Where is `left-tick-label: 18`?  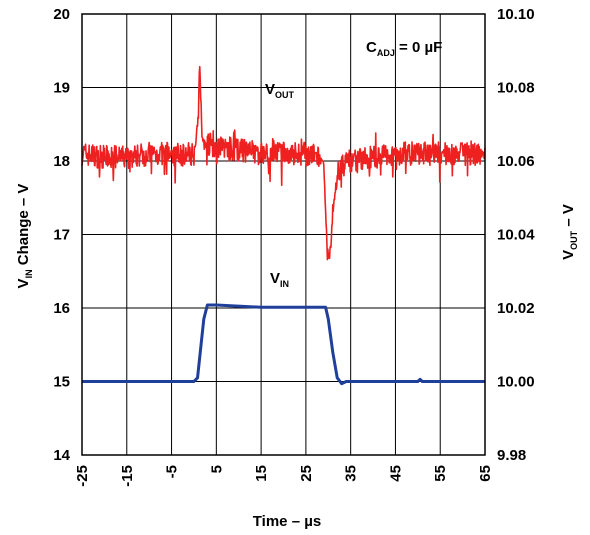 left-tick-label: 18 is located at coordinates (61, 161).